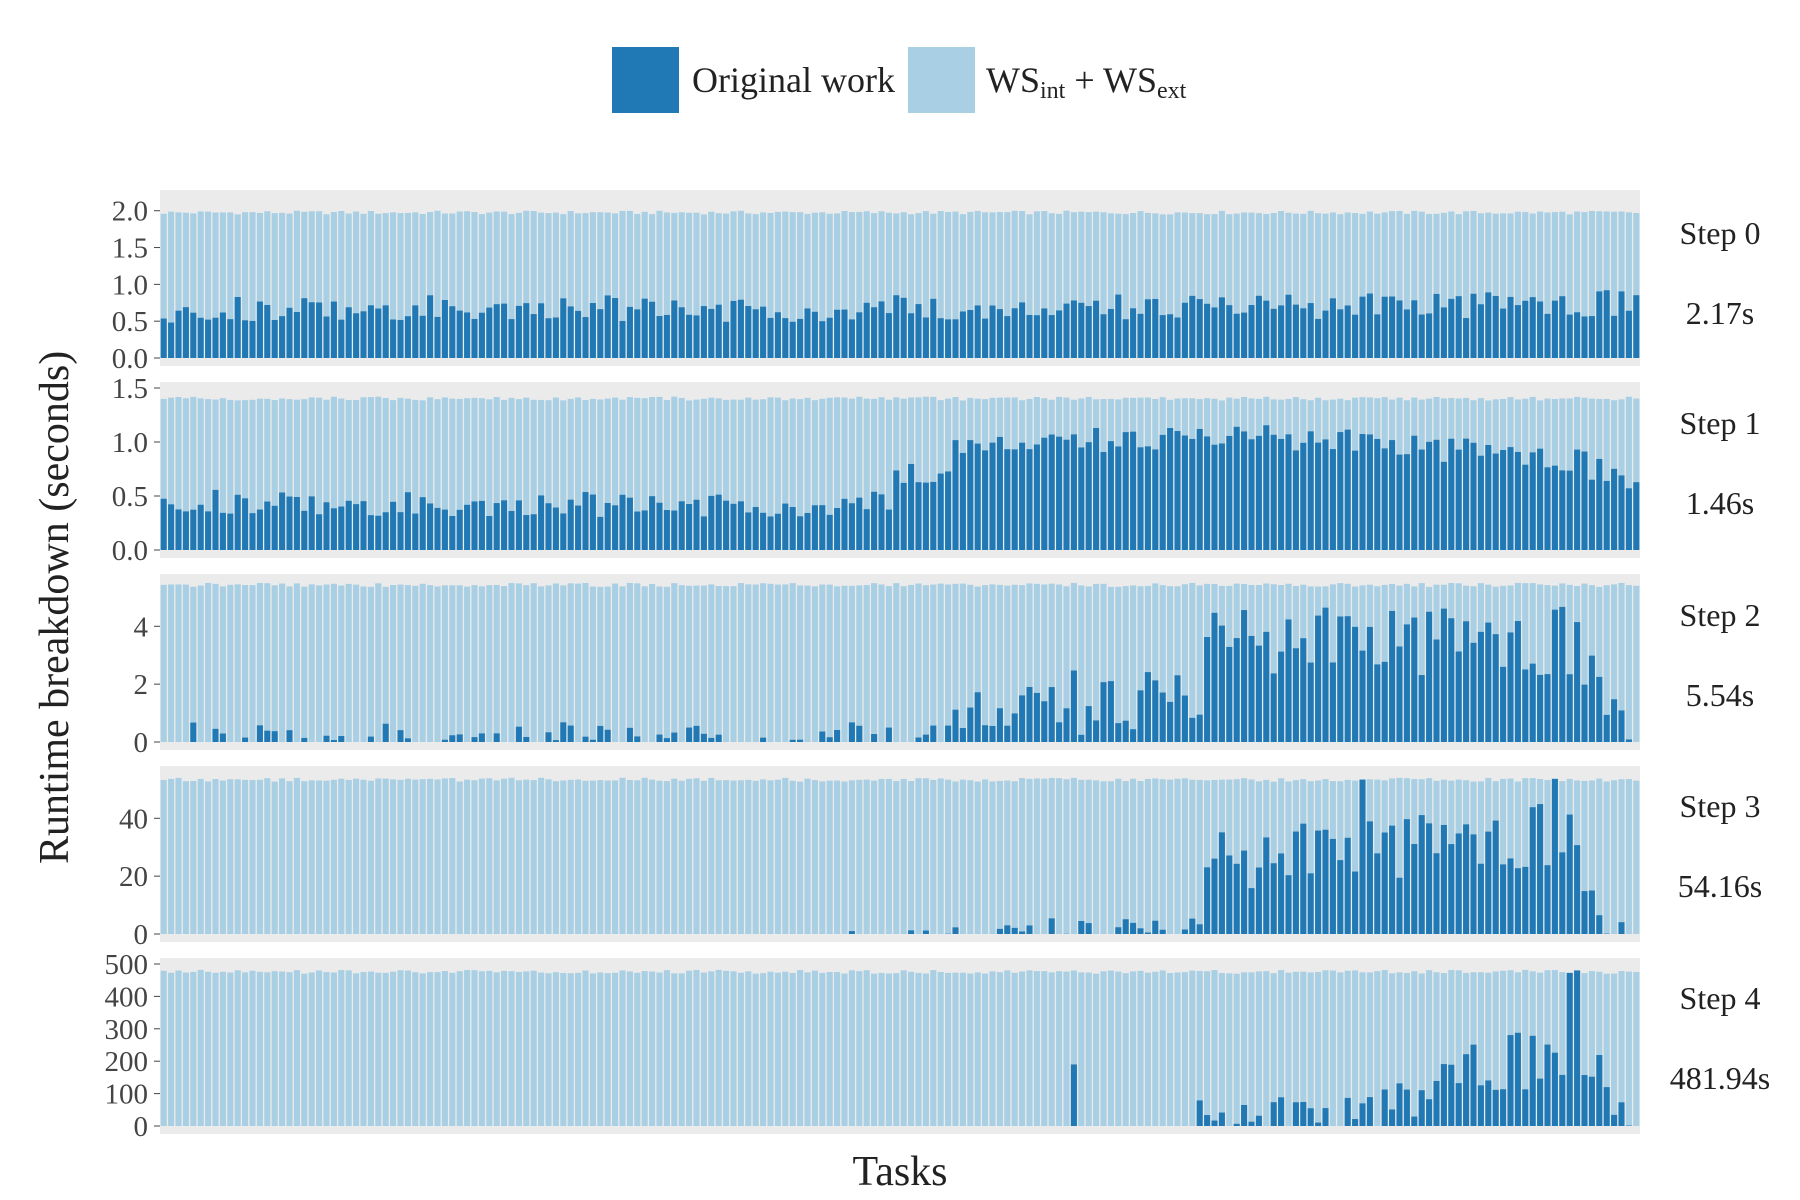 The height and width of the screenshot is (1200, 1800). I want to click on panel-3-ytick-label: 20, so click(133, 877).